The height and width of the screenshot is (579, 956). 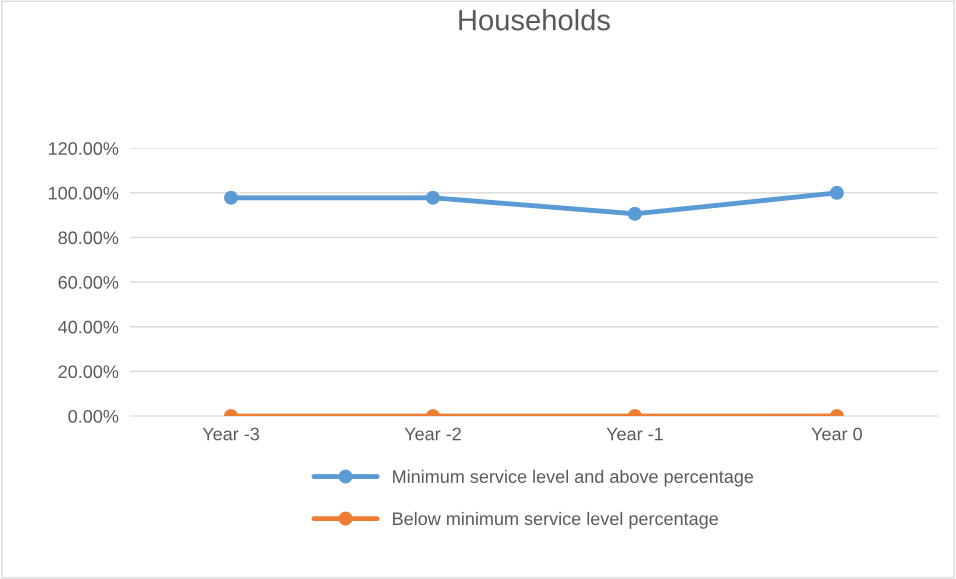 I want to click on y-tick-label: 100.00%, so click(x=83, y=193).